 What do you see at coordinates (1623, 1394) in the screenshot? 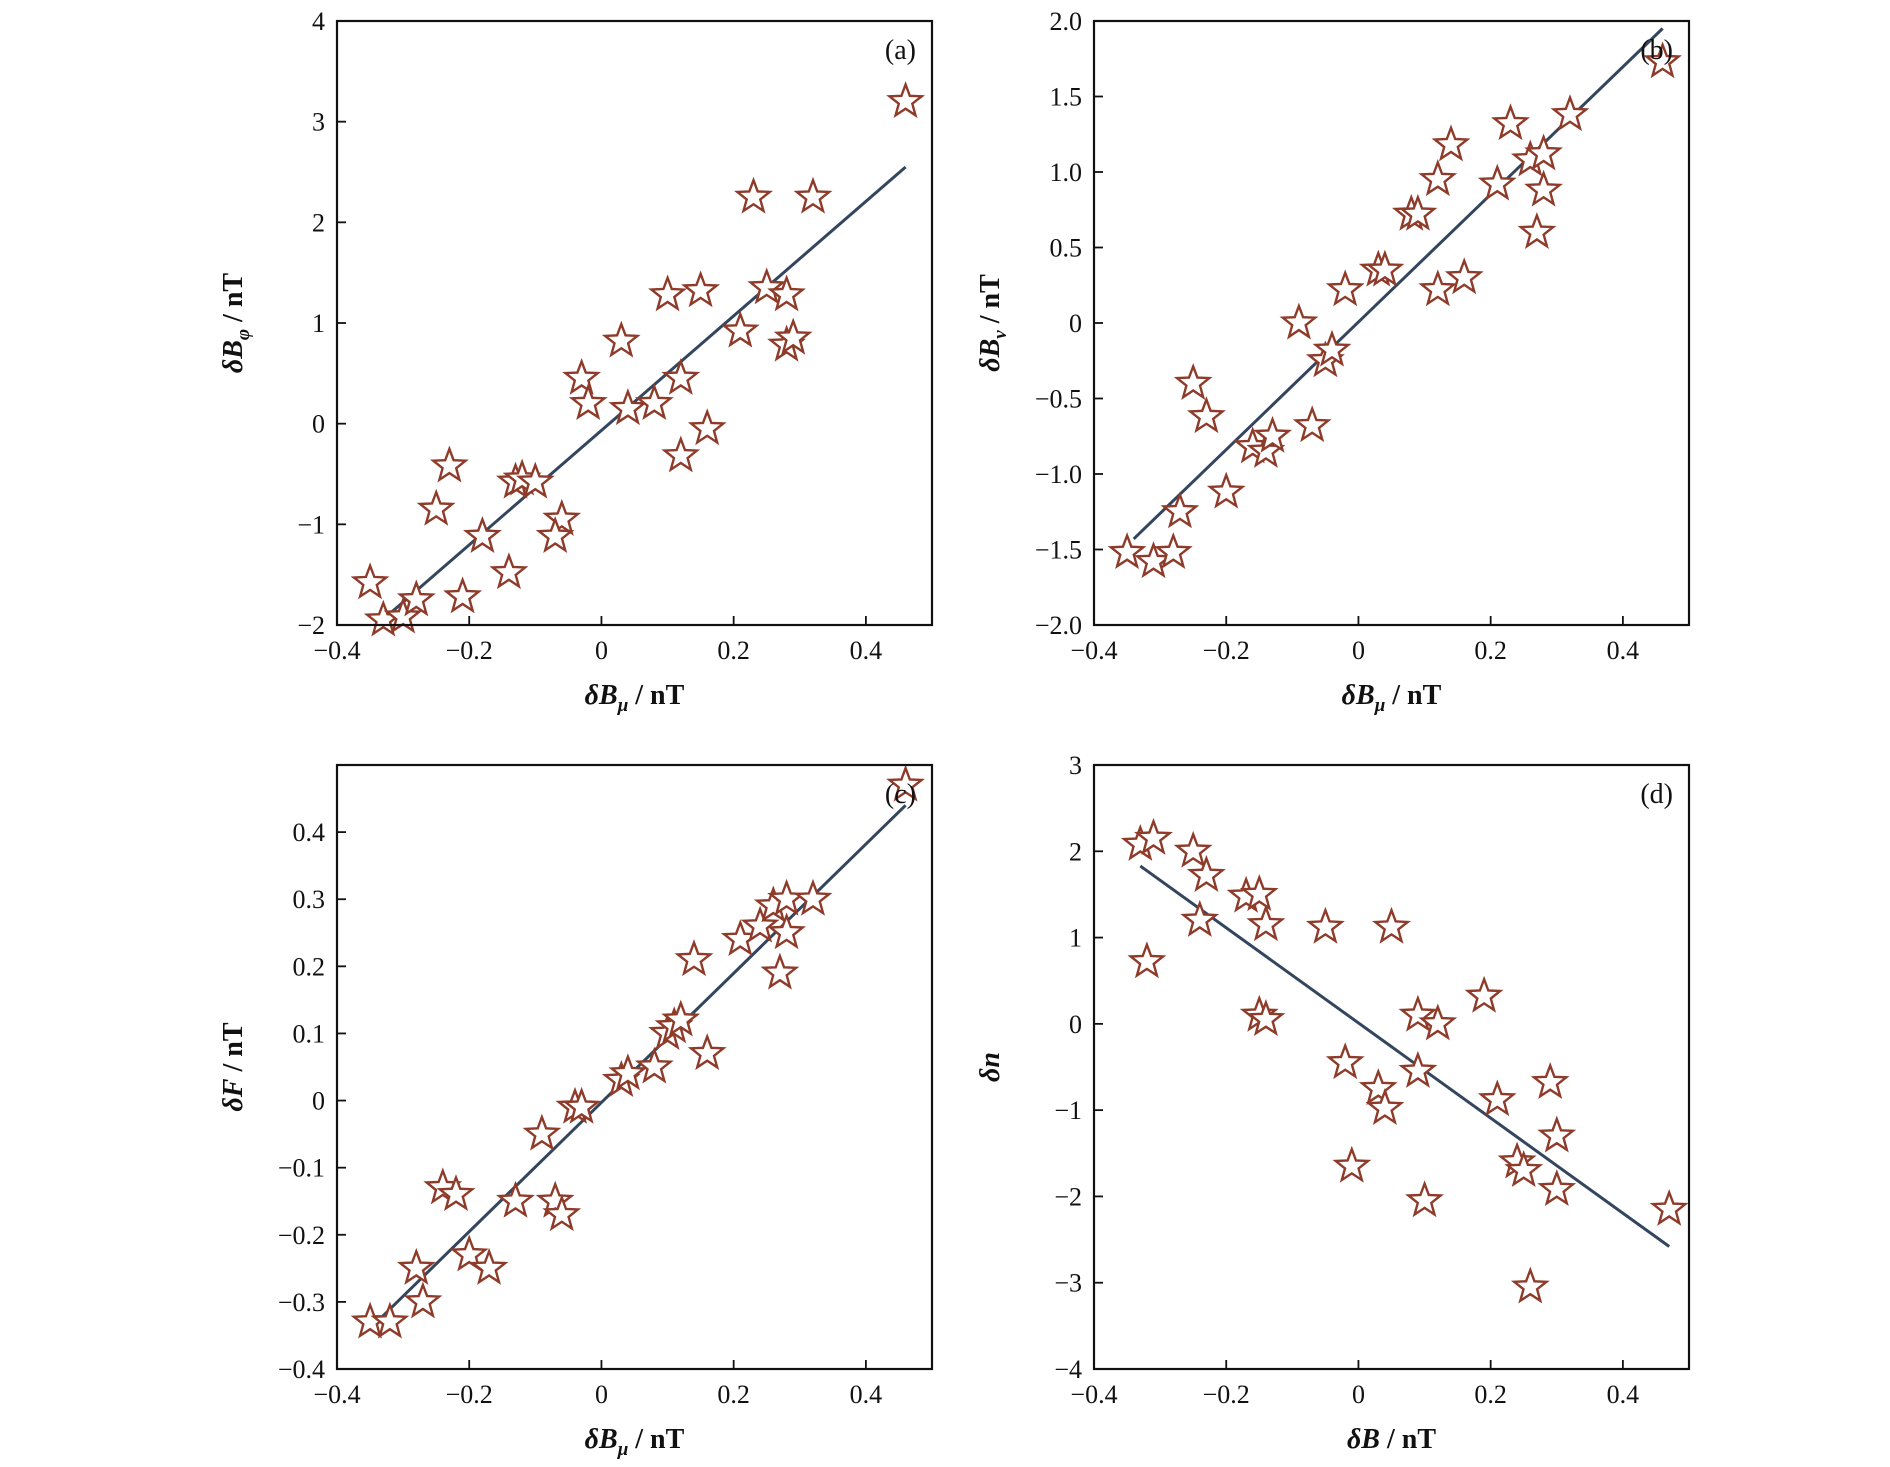
I see `panel-d-x-tick-label: 0.4` at bounding box center [1623, 1394].